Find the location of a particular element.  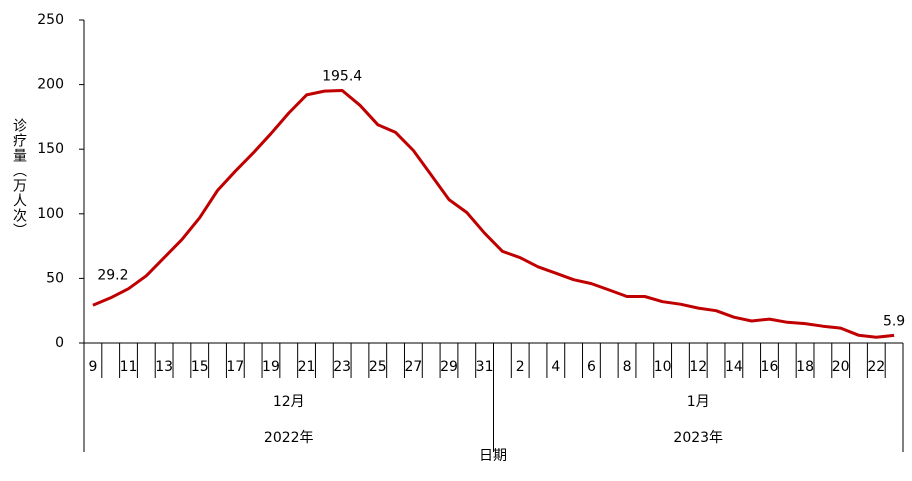

x-tick-label: 8 is located at coordinates (627, 367).